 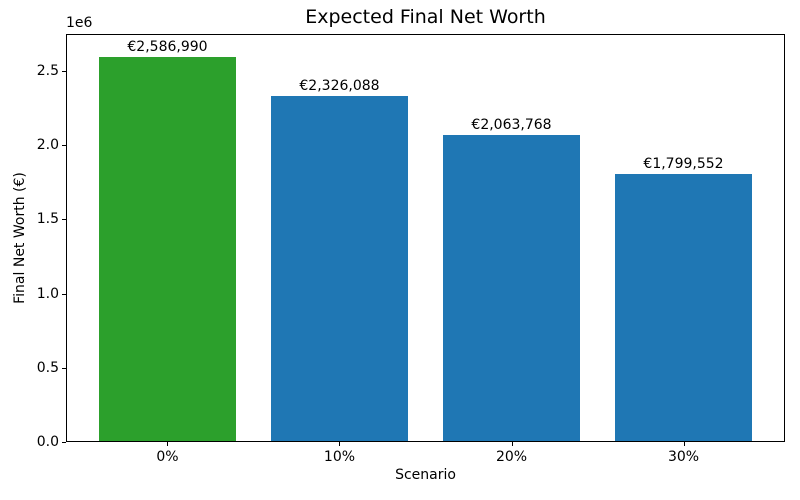 What do you see at coordinates (79, 23) in the screenshot?
I see `y-axis-offset-text: 1e6` at bounding box center [79, 23].